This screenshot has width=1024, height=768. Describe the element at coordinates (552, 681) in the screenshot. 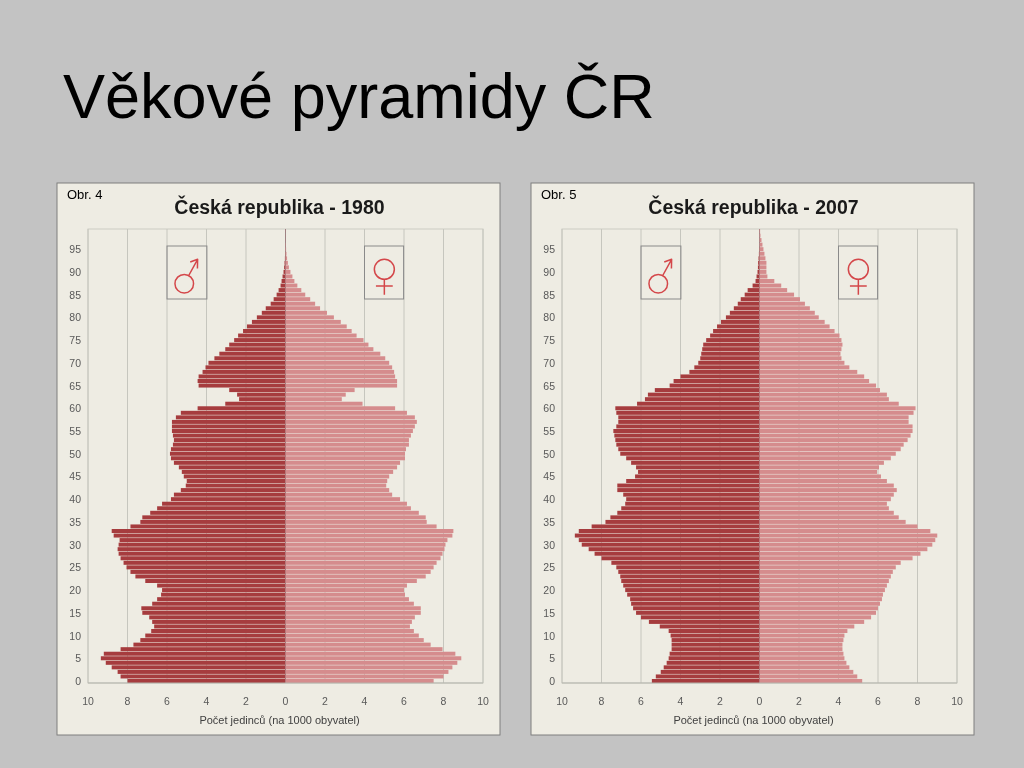

I see `y-tick-label: 0` at that location.